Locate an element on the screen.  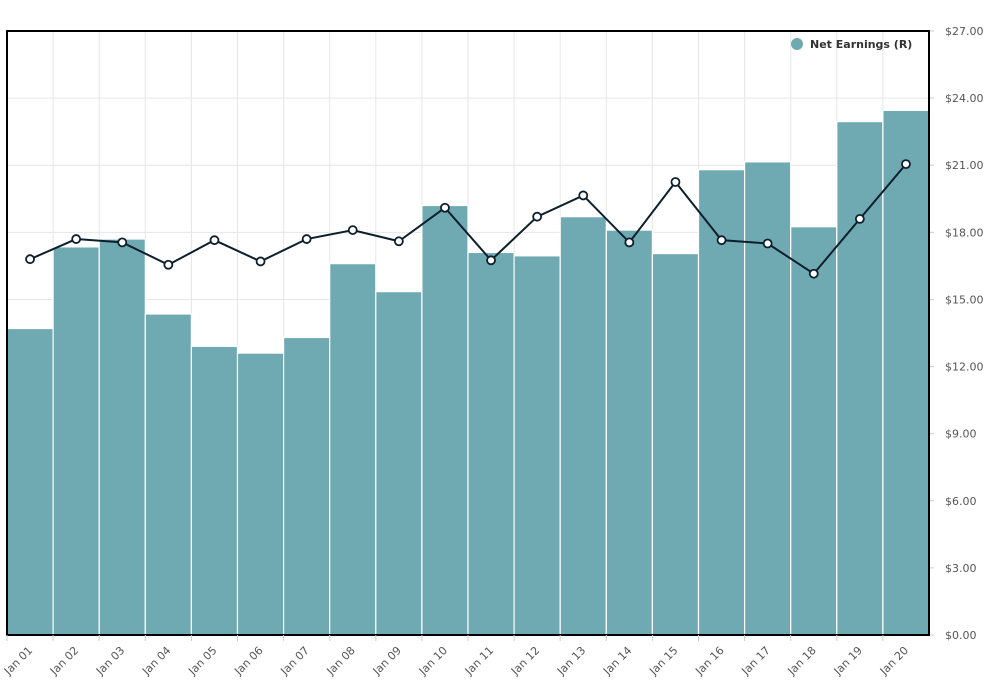
x-tick-label: Jan 06 is located at coordinates (248, 661).